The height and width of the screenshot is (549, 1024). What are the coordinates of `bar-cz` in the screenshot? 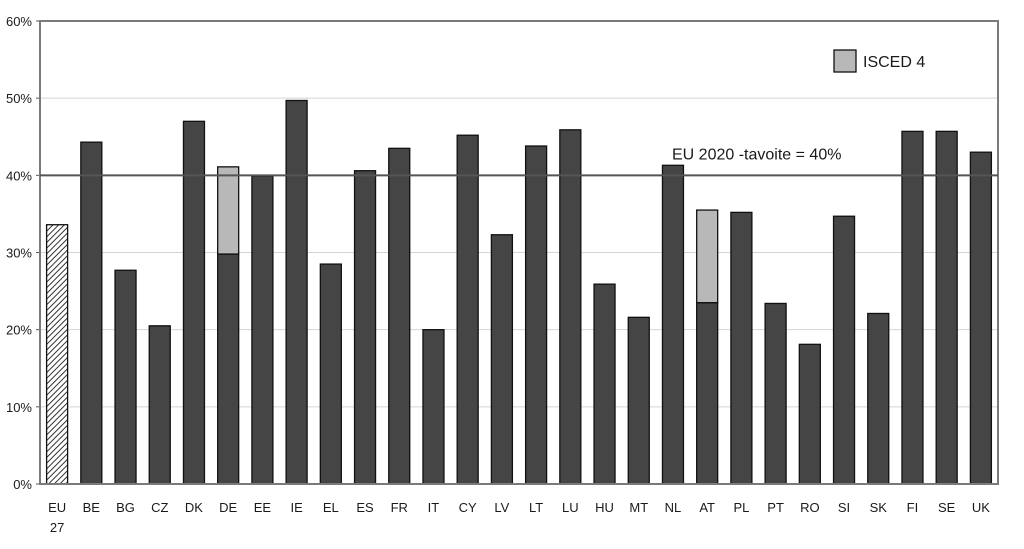 It's located at (159, 405).